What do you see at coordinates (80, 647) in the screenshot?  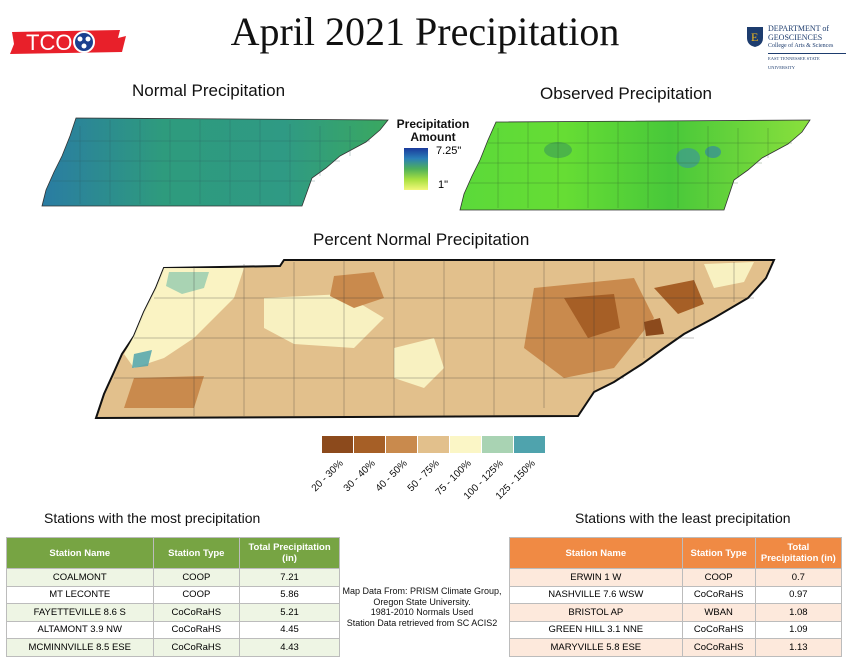 I see `table-cell: MCMINNVILLE 8.5 ESE` at bounding box center [80, 647].